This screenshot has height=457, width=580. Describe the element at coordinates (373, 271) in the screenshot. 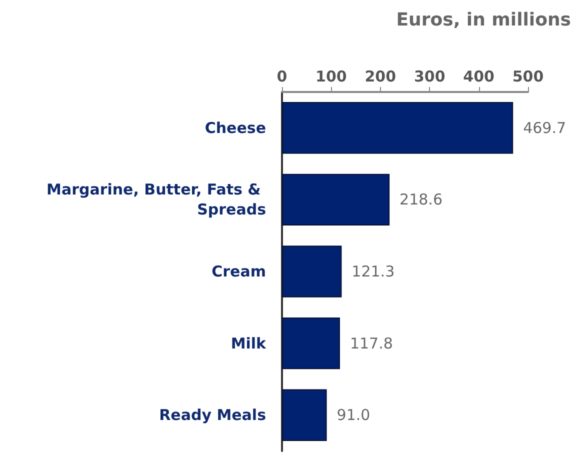

I see `data-label: 121.3` at that location.